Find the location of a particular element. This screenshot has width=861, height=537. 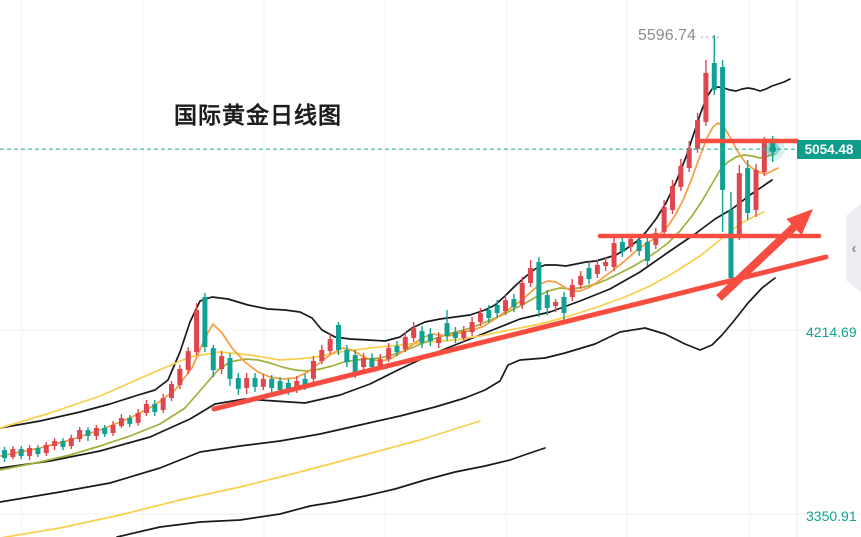

chart-title: 国际黄金日线图 is located at coordinates (258, 115).